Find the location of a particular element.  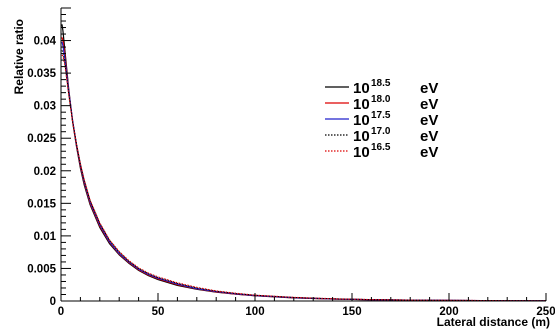

y-tick-label: 0.025 is located at coordinates (41, 139).